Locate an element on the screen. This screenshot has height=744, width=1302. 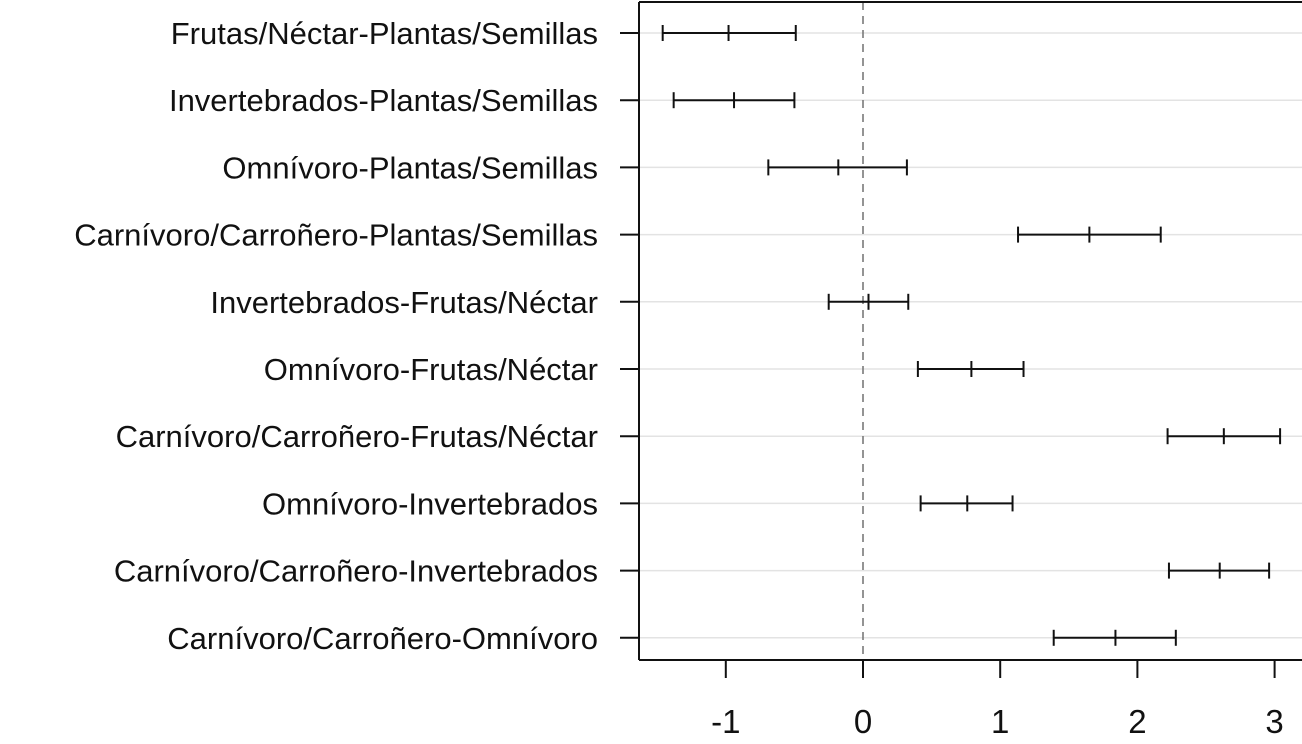
y-tick-label: Omnívoro-Frutas/Néctar is located at coordinates (431, 369).